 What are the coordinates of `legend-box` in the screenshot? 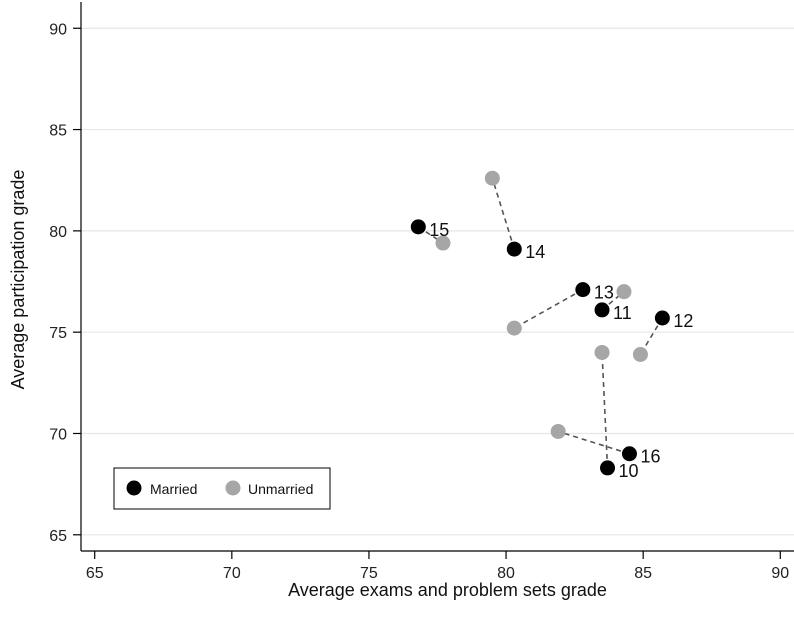 It's located at (222, 488).